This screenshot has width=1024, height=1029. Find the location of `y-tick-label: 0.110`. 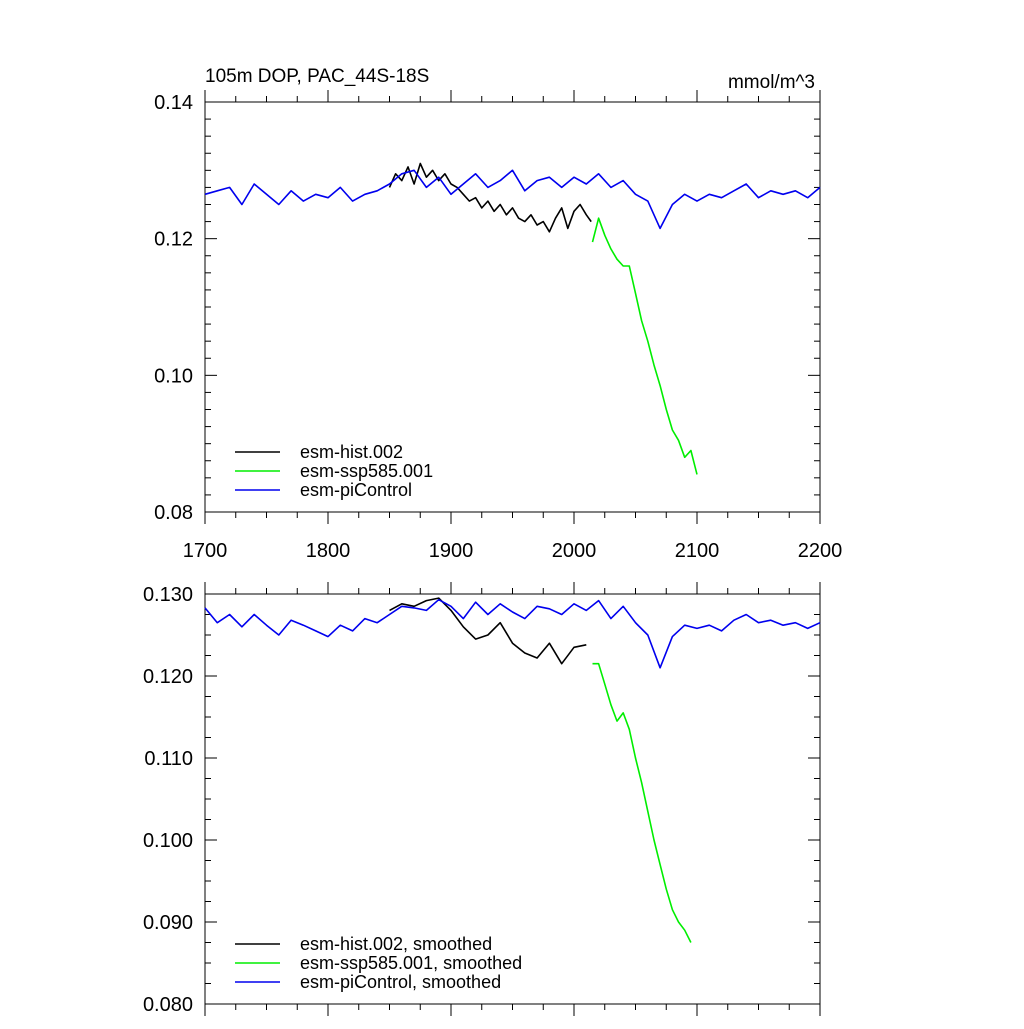

y-tick-label: 0.110 is located at coordinates (168, 759).